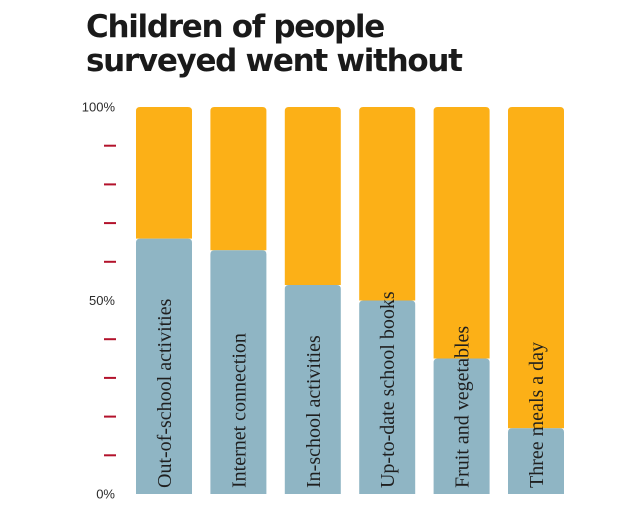 Image resolution: width=640 pixels, height=526 pixels. What do you see at coordinates (274, 44) in the screenshot?
I see `chart-title: Children of people surveyed went without` at bounding box center [274, 44].